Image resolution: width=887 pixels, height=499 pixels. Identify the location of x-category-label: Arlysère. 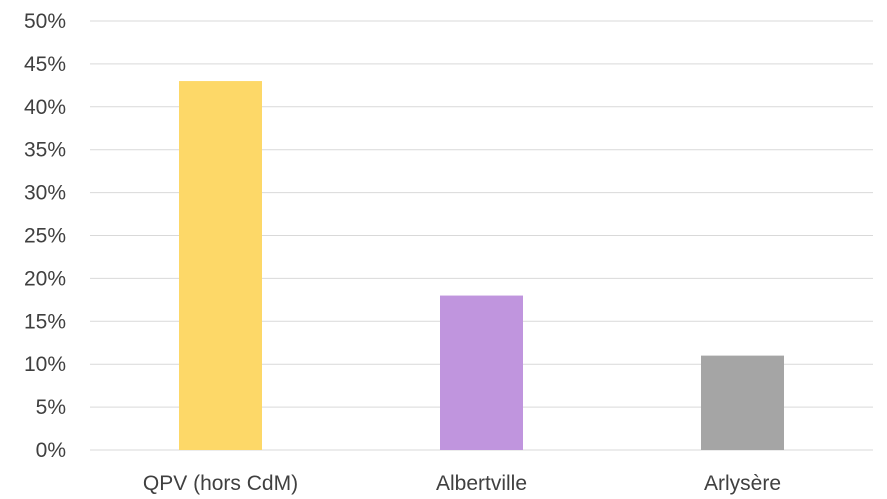
(742, 483).